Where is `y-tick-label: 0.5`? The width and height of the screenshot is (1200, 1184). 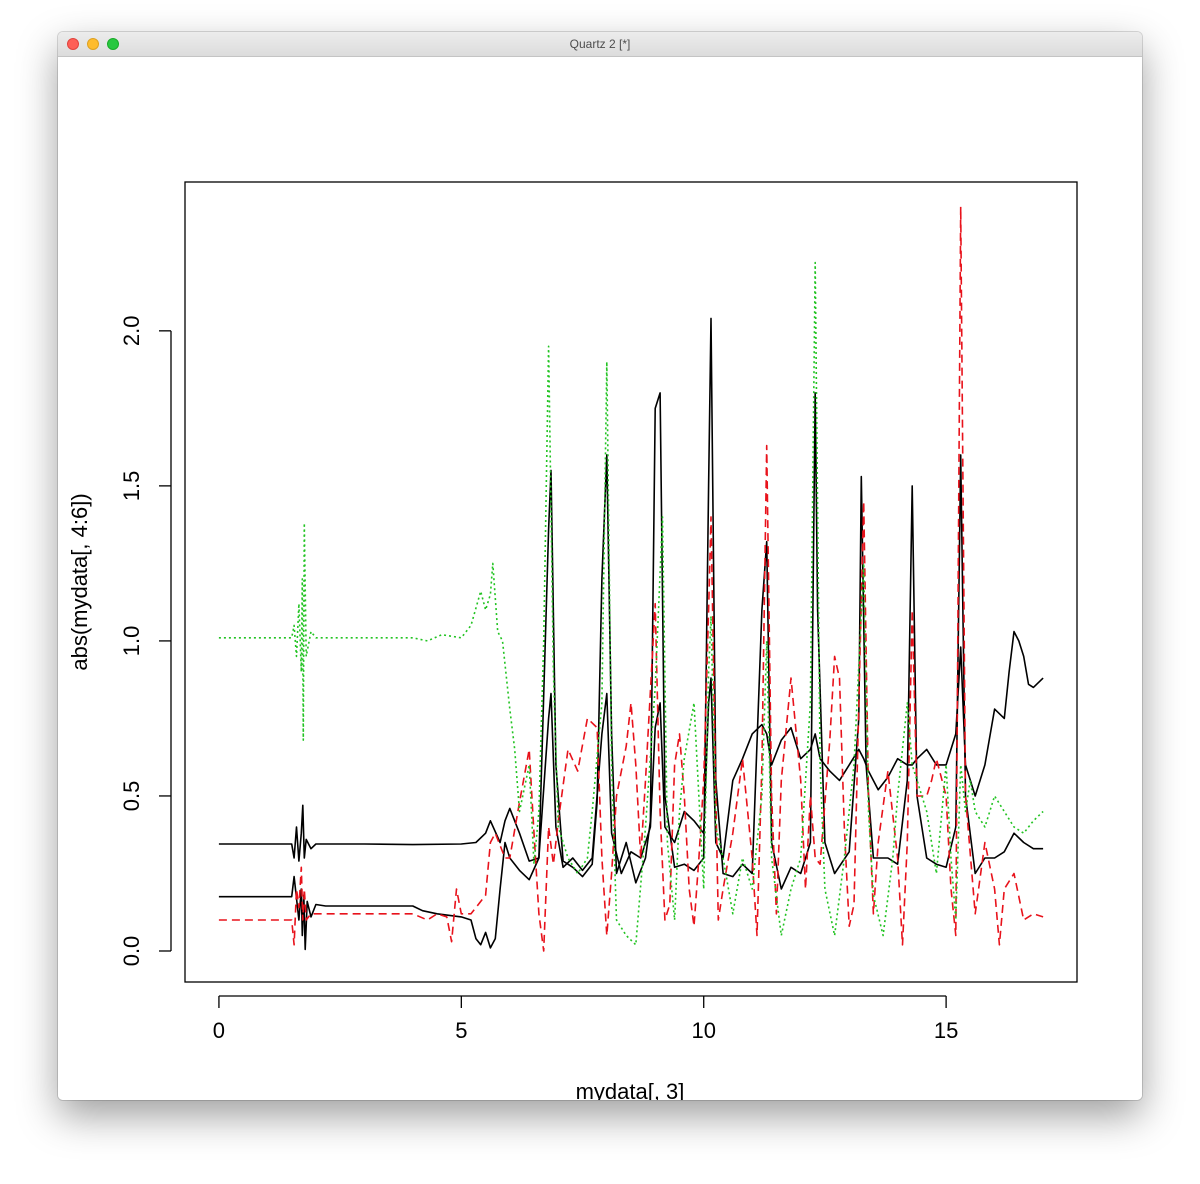 y-tick-label: 0.5 is located at coordinates (131, 796).